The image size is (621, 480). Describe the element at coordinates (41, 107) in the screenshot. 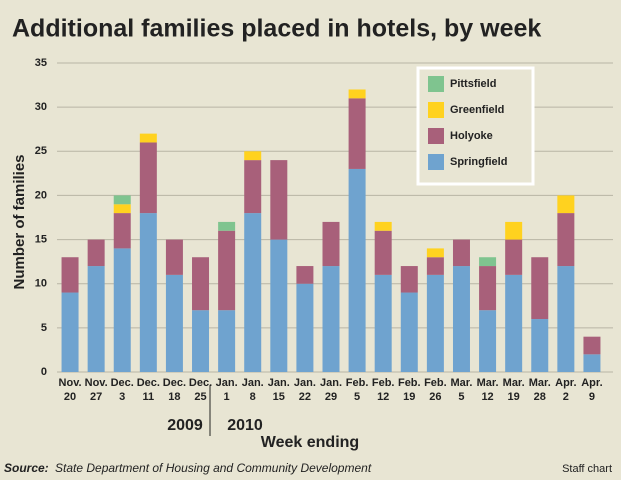

I see `y-tick-label: 30` at that location.